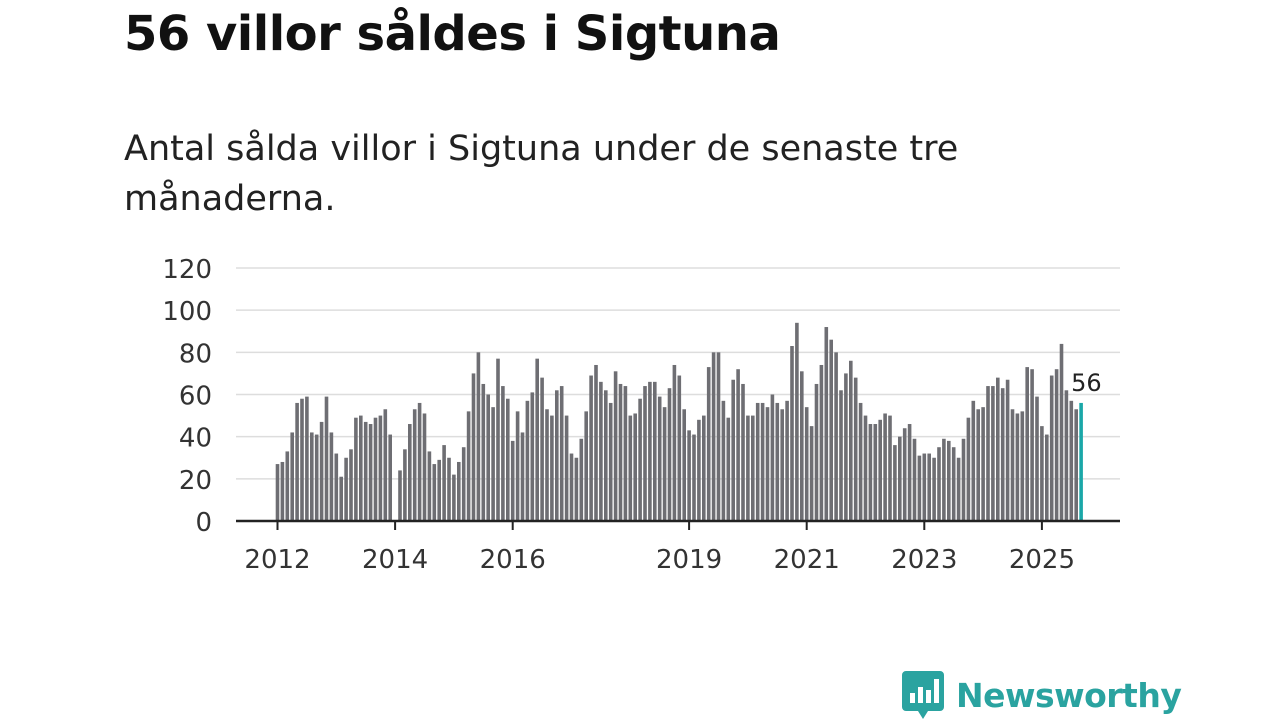 The width and height of the screenshot is (1280, 720). Describe the element at coordinates (277, 560) in the screenshot. I see `x-tick-label: 2012` at that location.